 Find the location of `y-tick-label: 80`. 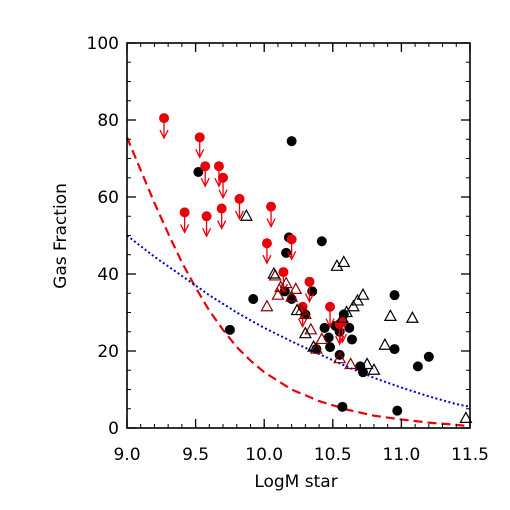

y-tick-label: 80 is located at coordinates (108, 121).